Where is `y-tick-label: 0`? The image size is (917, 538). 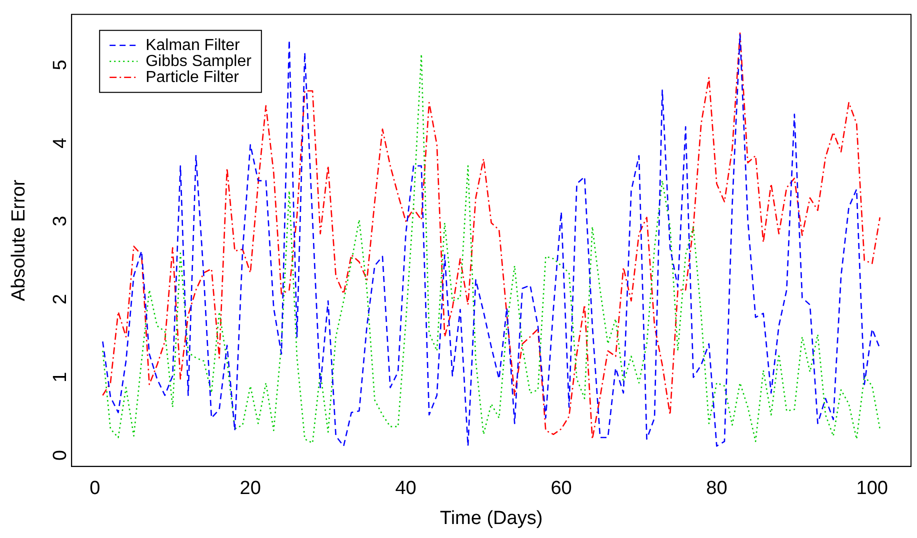
y-tick-label: 0 is located at coordinates (60, 455).